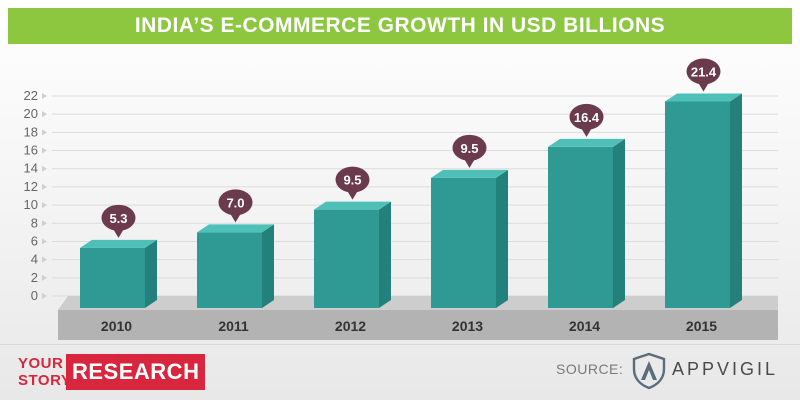 This screenshot has width=800, height=400. I want to click on y-tick-label: 6, so click(34, 240).